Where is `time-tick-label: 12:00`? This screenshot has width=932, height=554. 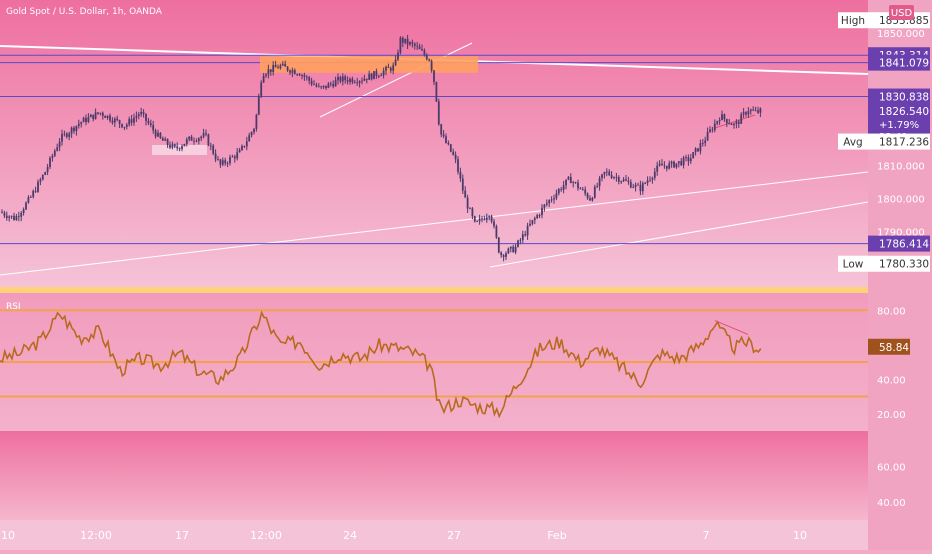
time-tick-label: 12:00 is located at coordinates (266, 535).